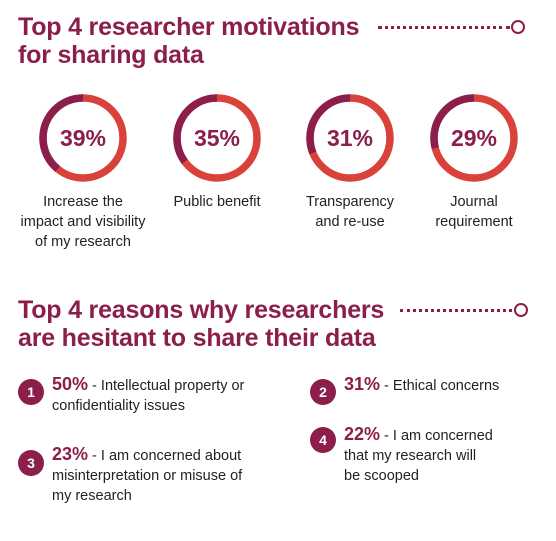 This screenshot has height=541, width=556. What do you see at coordinates (323, 392) in the screenshot?
I see `reason-number-badge-2: 2` at bounding box center [323, 392].